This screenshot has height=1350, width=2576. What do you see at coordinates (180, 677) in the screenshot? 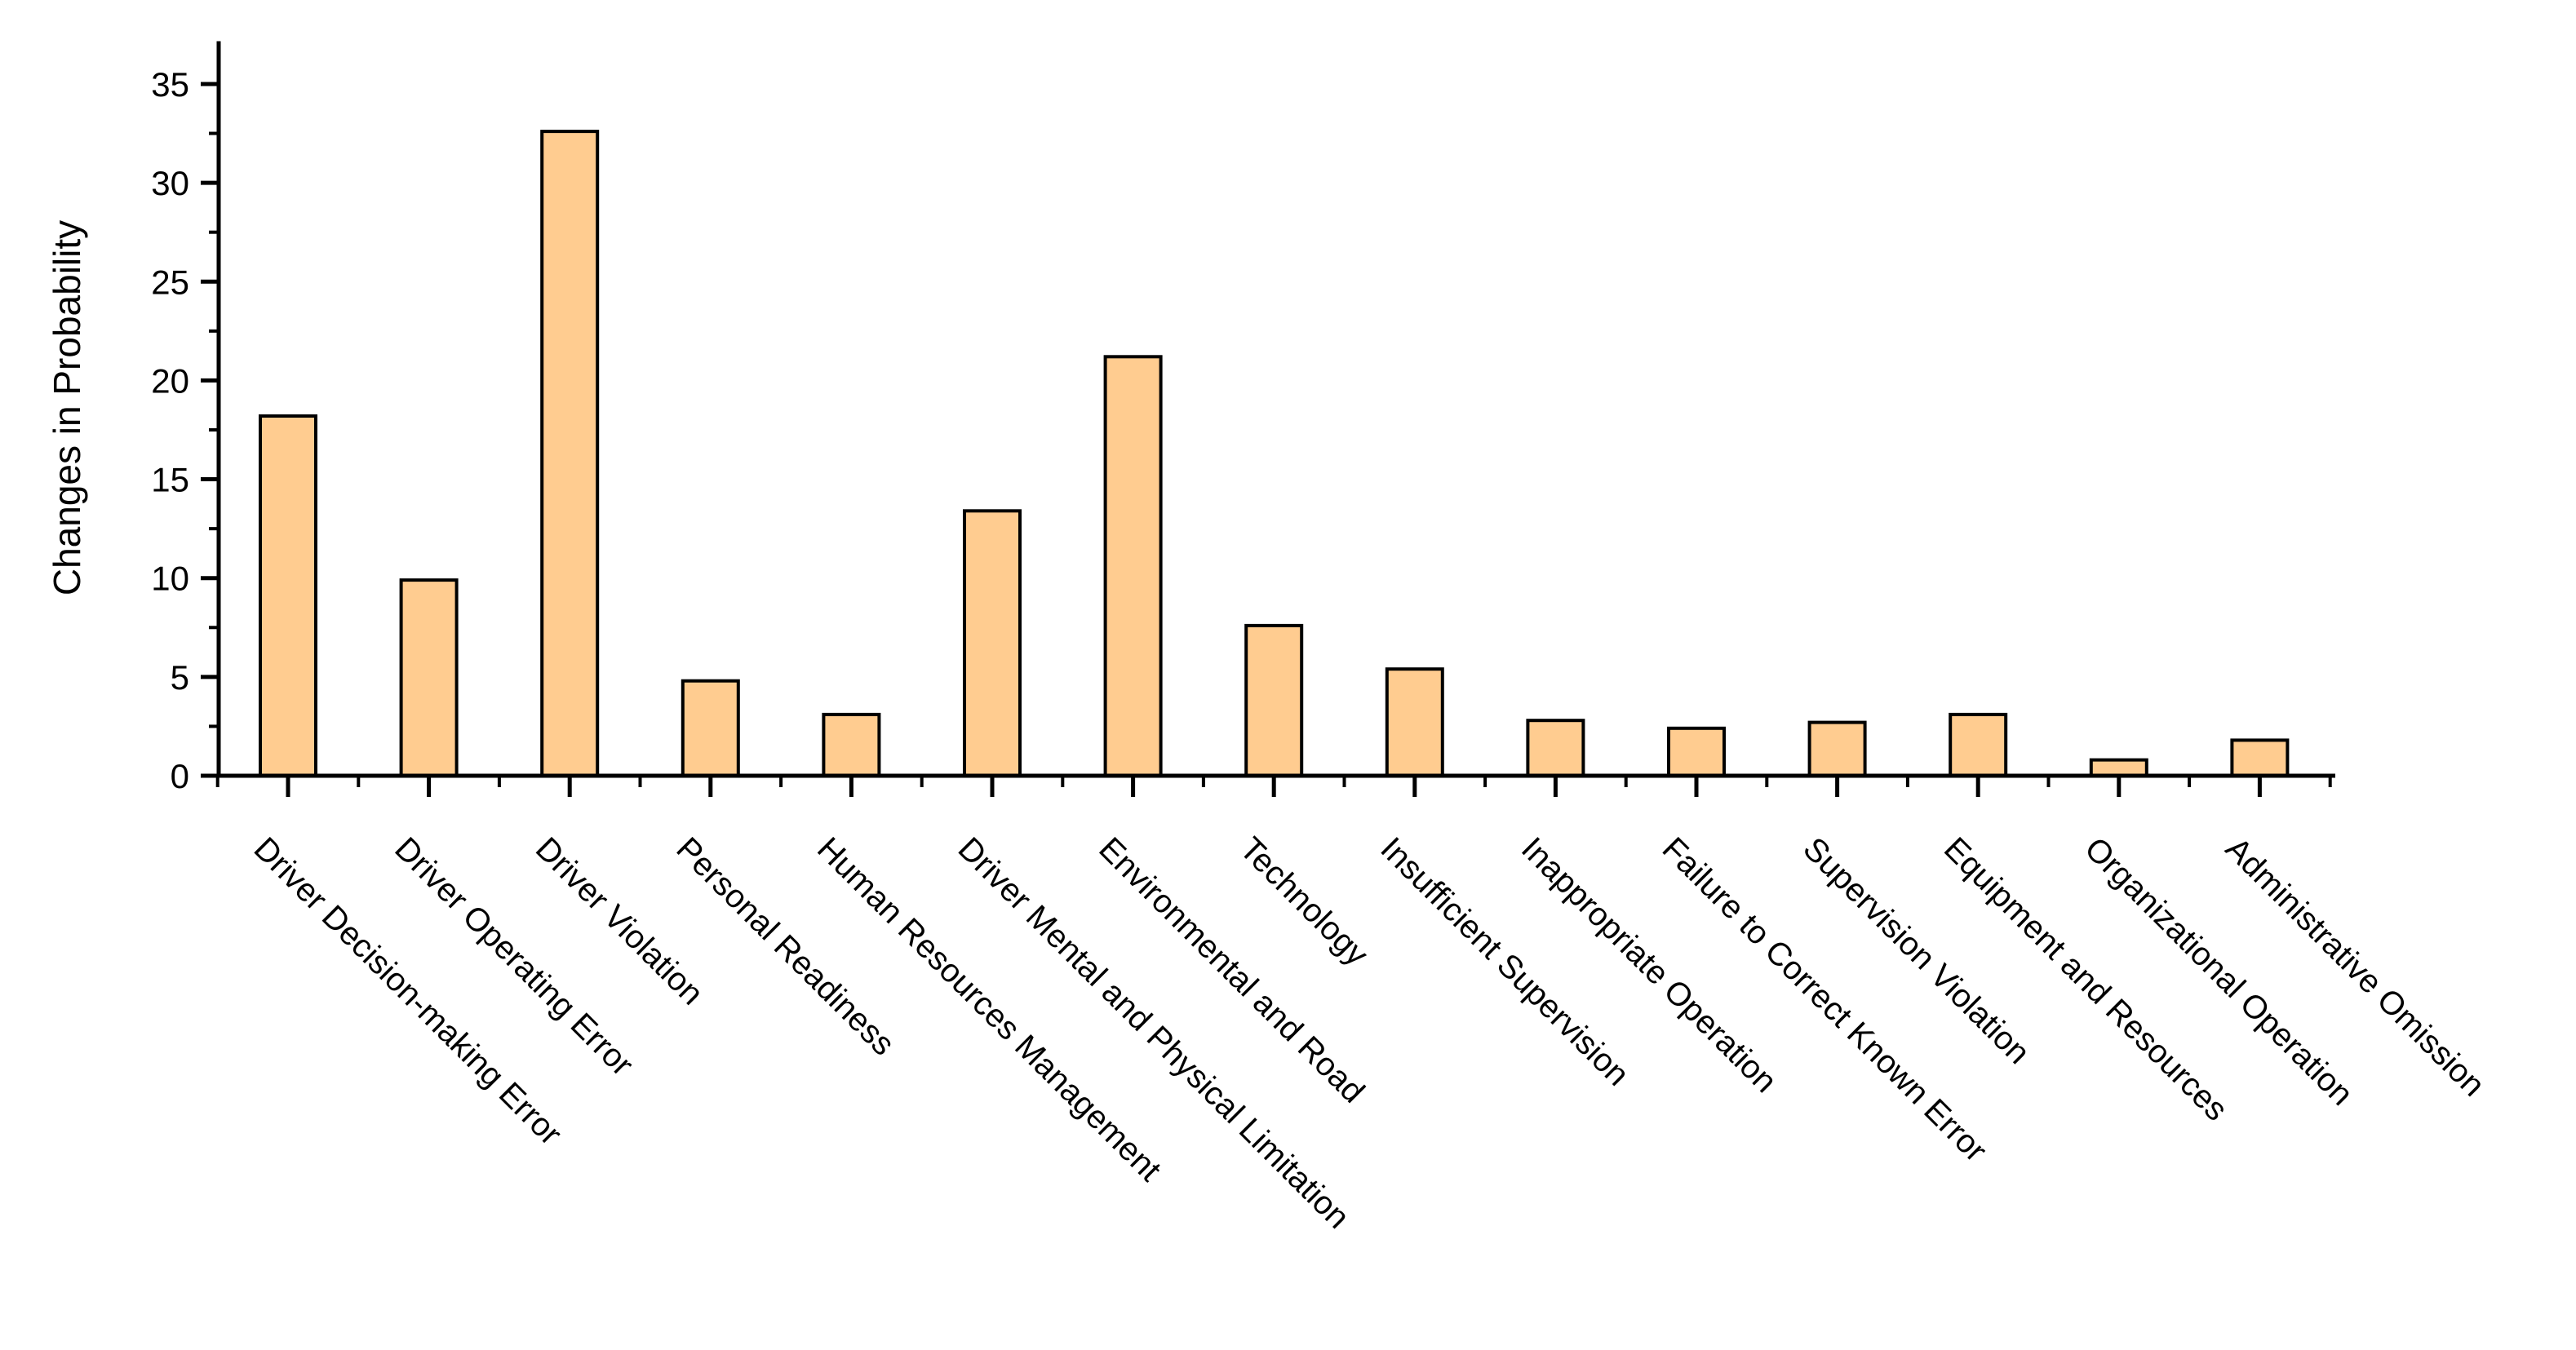
I see `y-tick-label-1: 5` at bounding box center [180, 677].